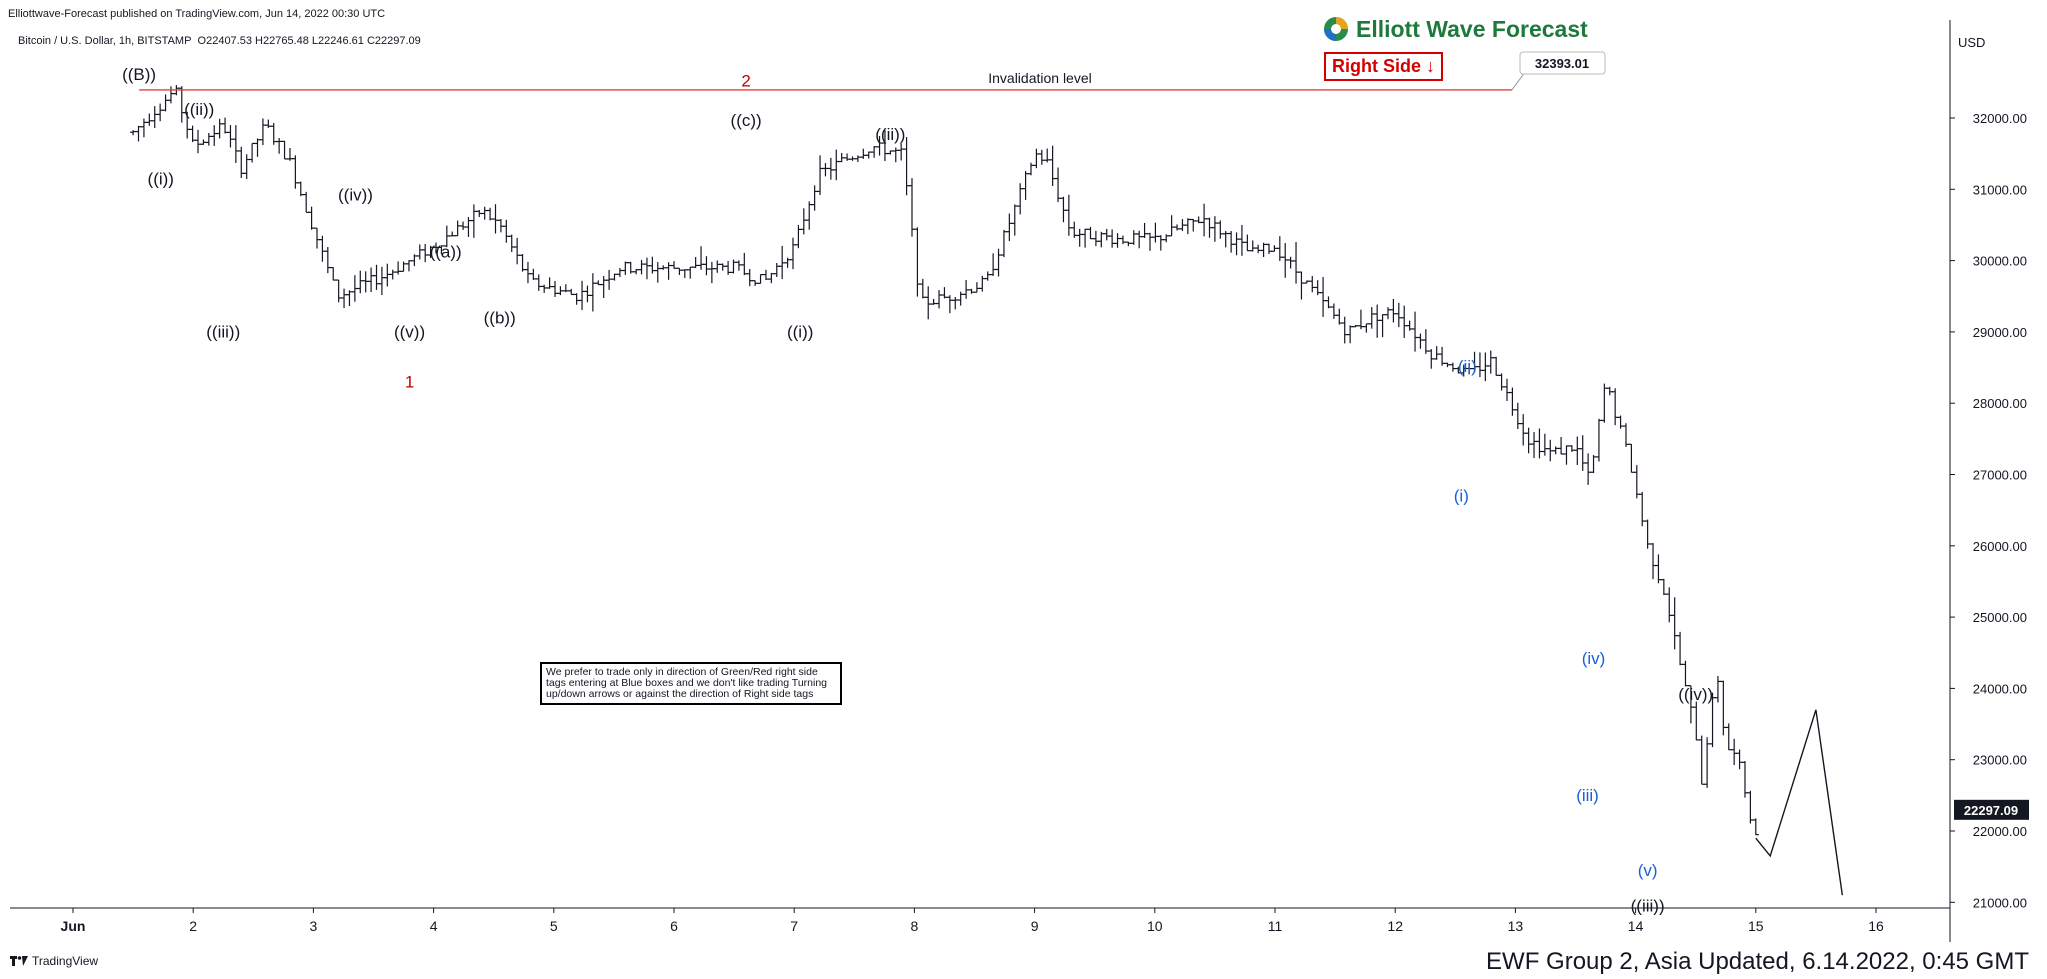  What do you see at coordinates (2000, 688) in the screenshot?
I see `y-tick-label: 24000.00` at bounding box center [2000, 688].